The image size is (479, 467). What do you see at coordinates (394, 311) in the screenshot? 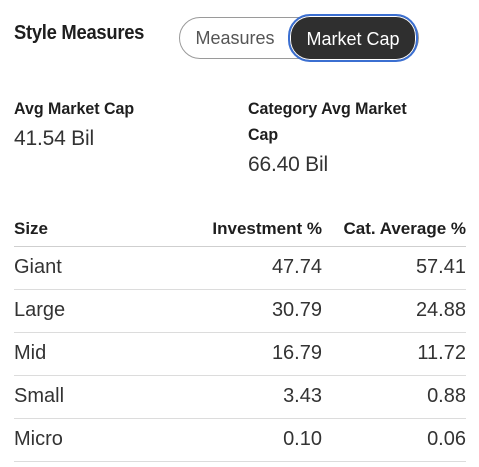
I see `cat-average-cell: 24.88` at bounding box center [394, 311].